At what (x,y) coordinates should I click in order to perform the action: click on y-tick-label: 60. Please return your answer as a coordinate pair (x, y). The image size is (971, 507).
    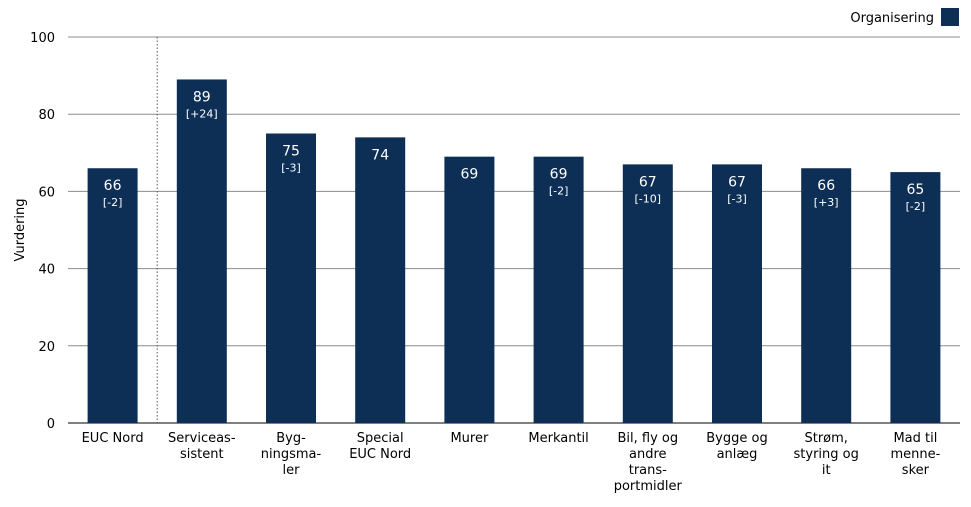
    Looking at the image, I should click on (46, 192).